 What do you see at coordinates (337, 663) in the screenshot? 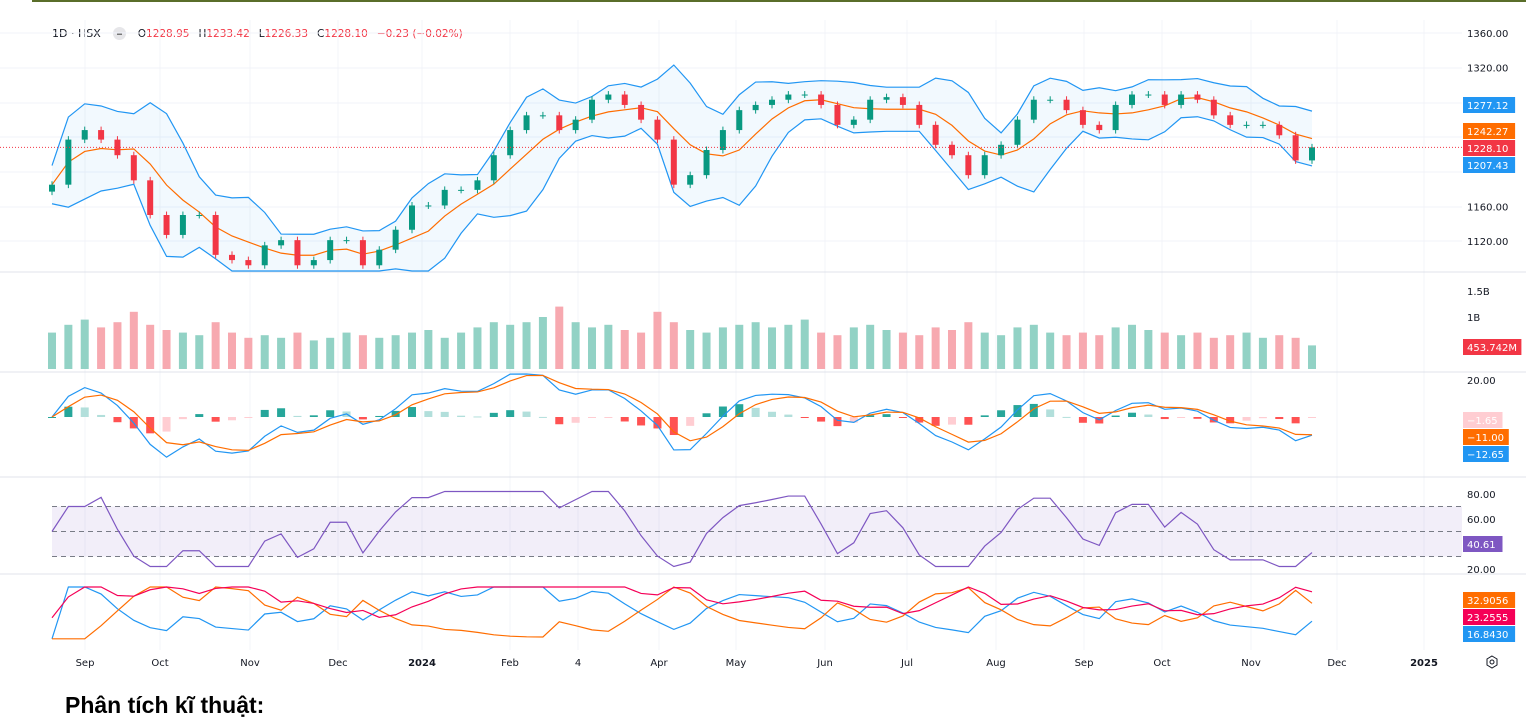
I see `time-tick: Dec` at bounding box center [337, 663].